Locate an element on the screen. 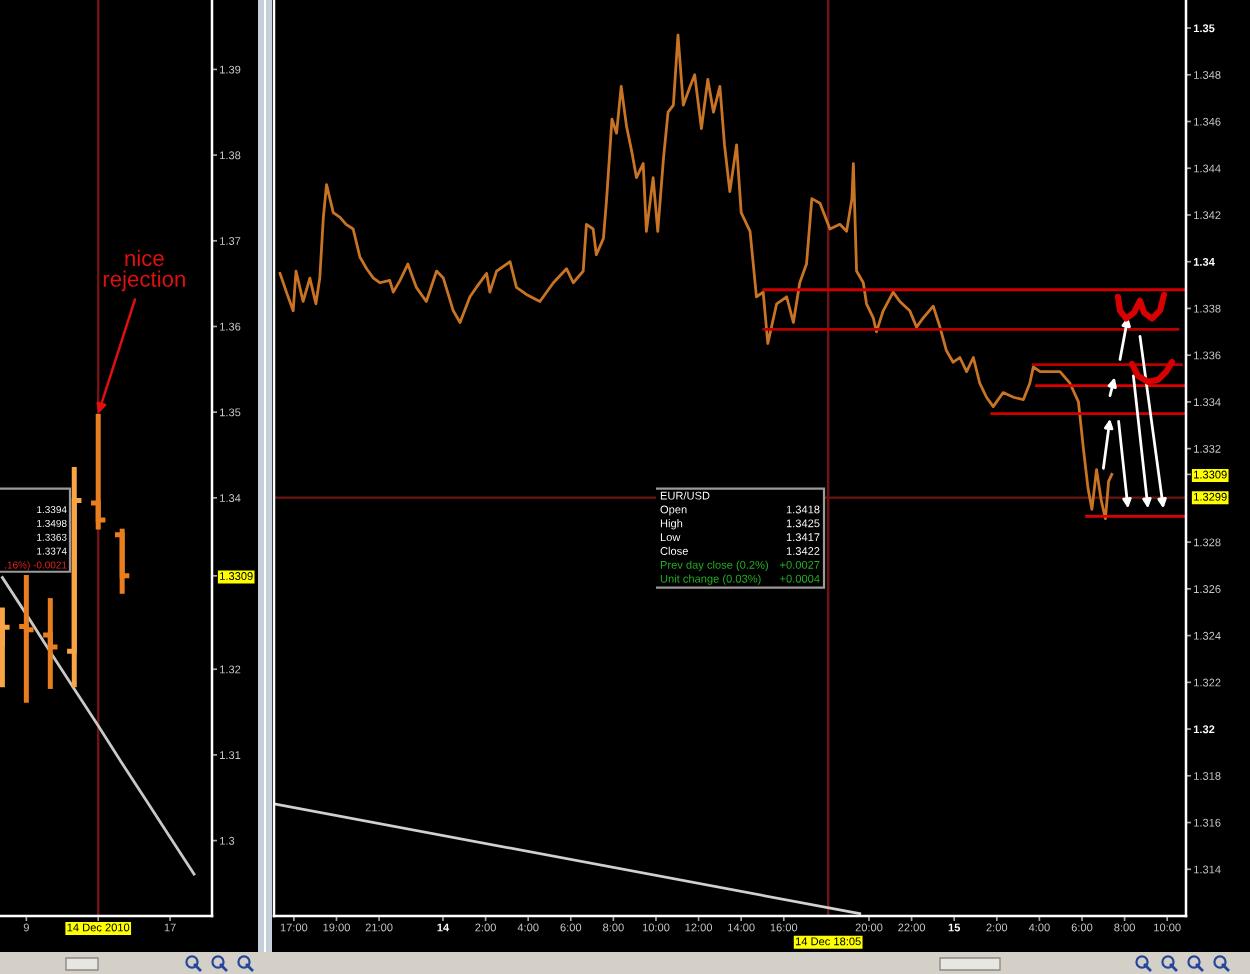 This screenshot has height=974, width=1250. line-series is located at coordinates (98, 726).